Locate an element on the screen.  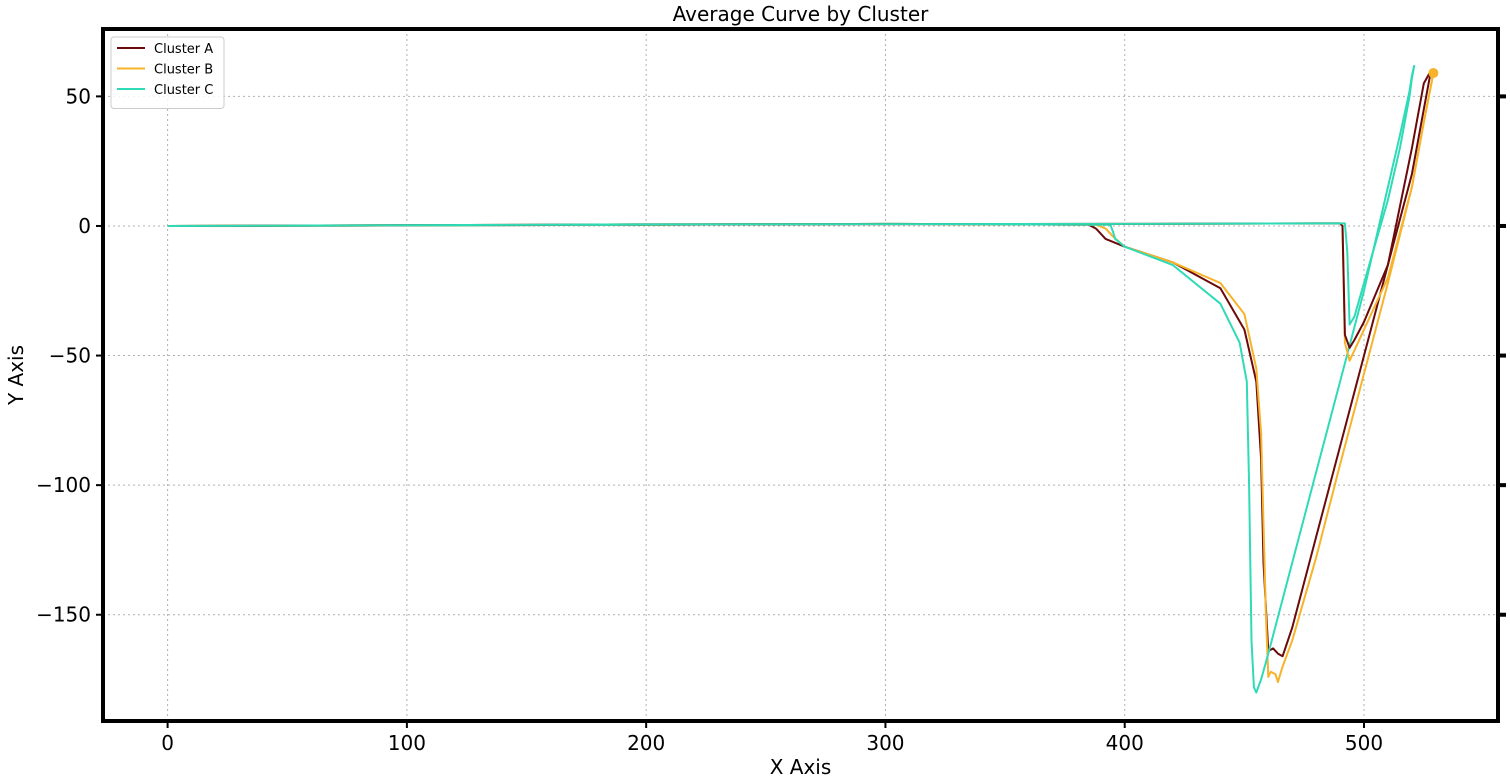
y-tick-label: −150 is located at coordinates (63, 615).